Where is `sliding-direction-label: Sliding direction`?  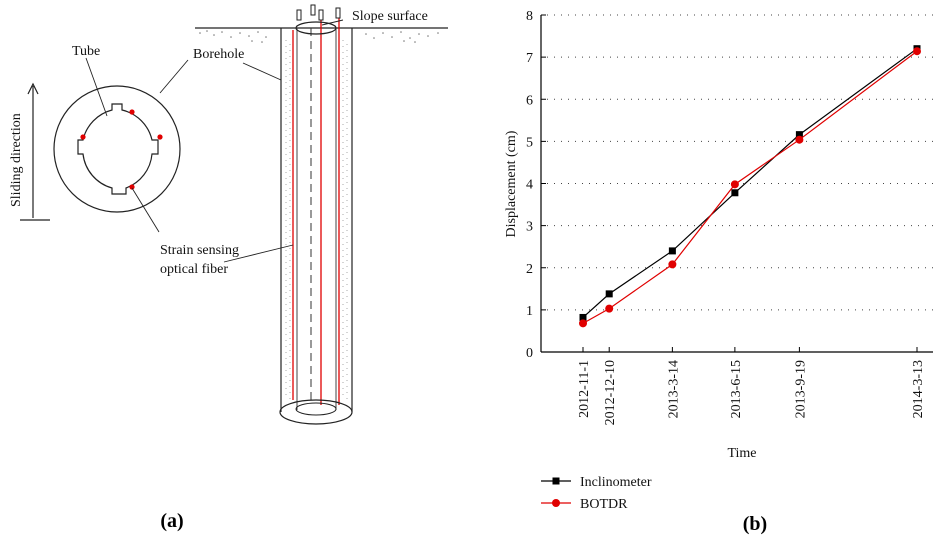 sliding-direction-label: Sliding direction is located at coordinates (16, 160).